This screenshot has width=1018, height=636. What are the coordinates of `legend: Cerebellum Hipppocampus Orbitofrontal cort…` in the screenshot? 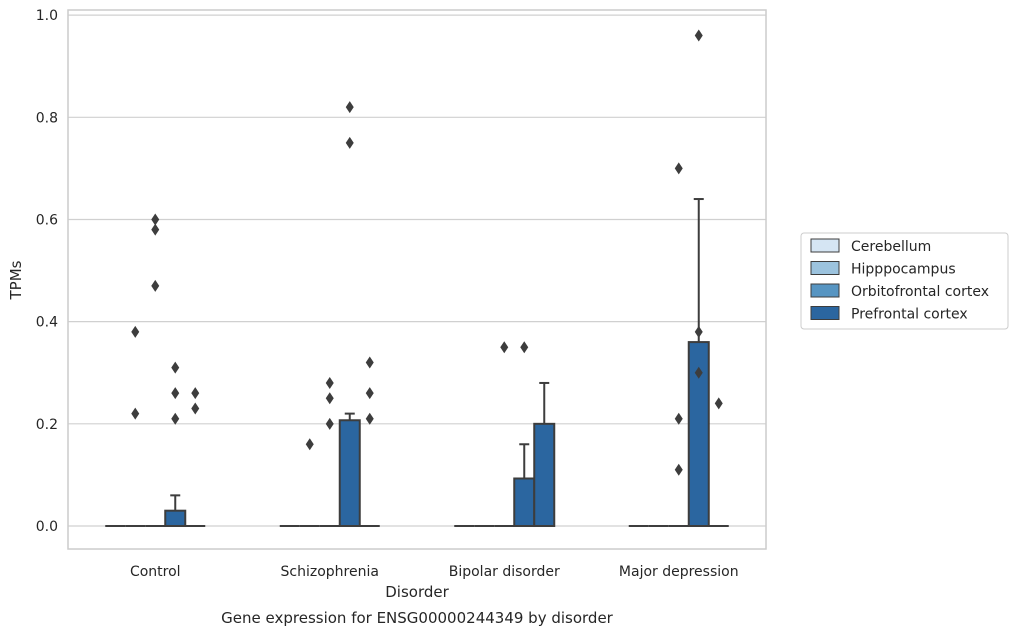 It's located at (904, 281).